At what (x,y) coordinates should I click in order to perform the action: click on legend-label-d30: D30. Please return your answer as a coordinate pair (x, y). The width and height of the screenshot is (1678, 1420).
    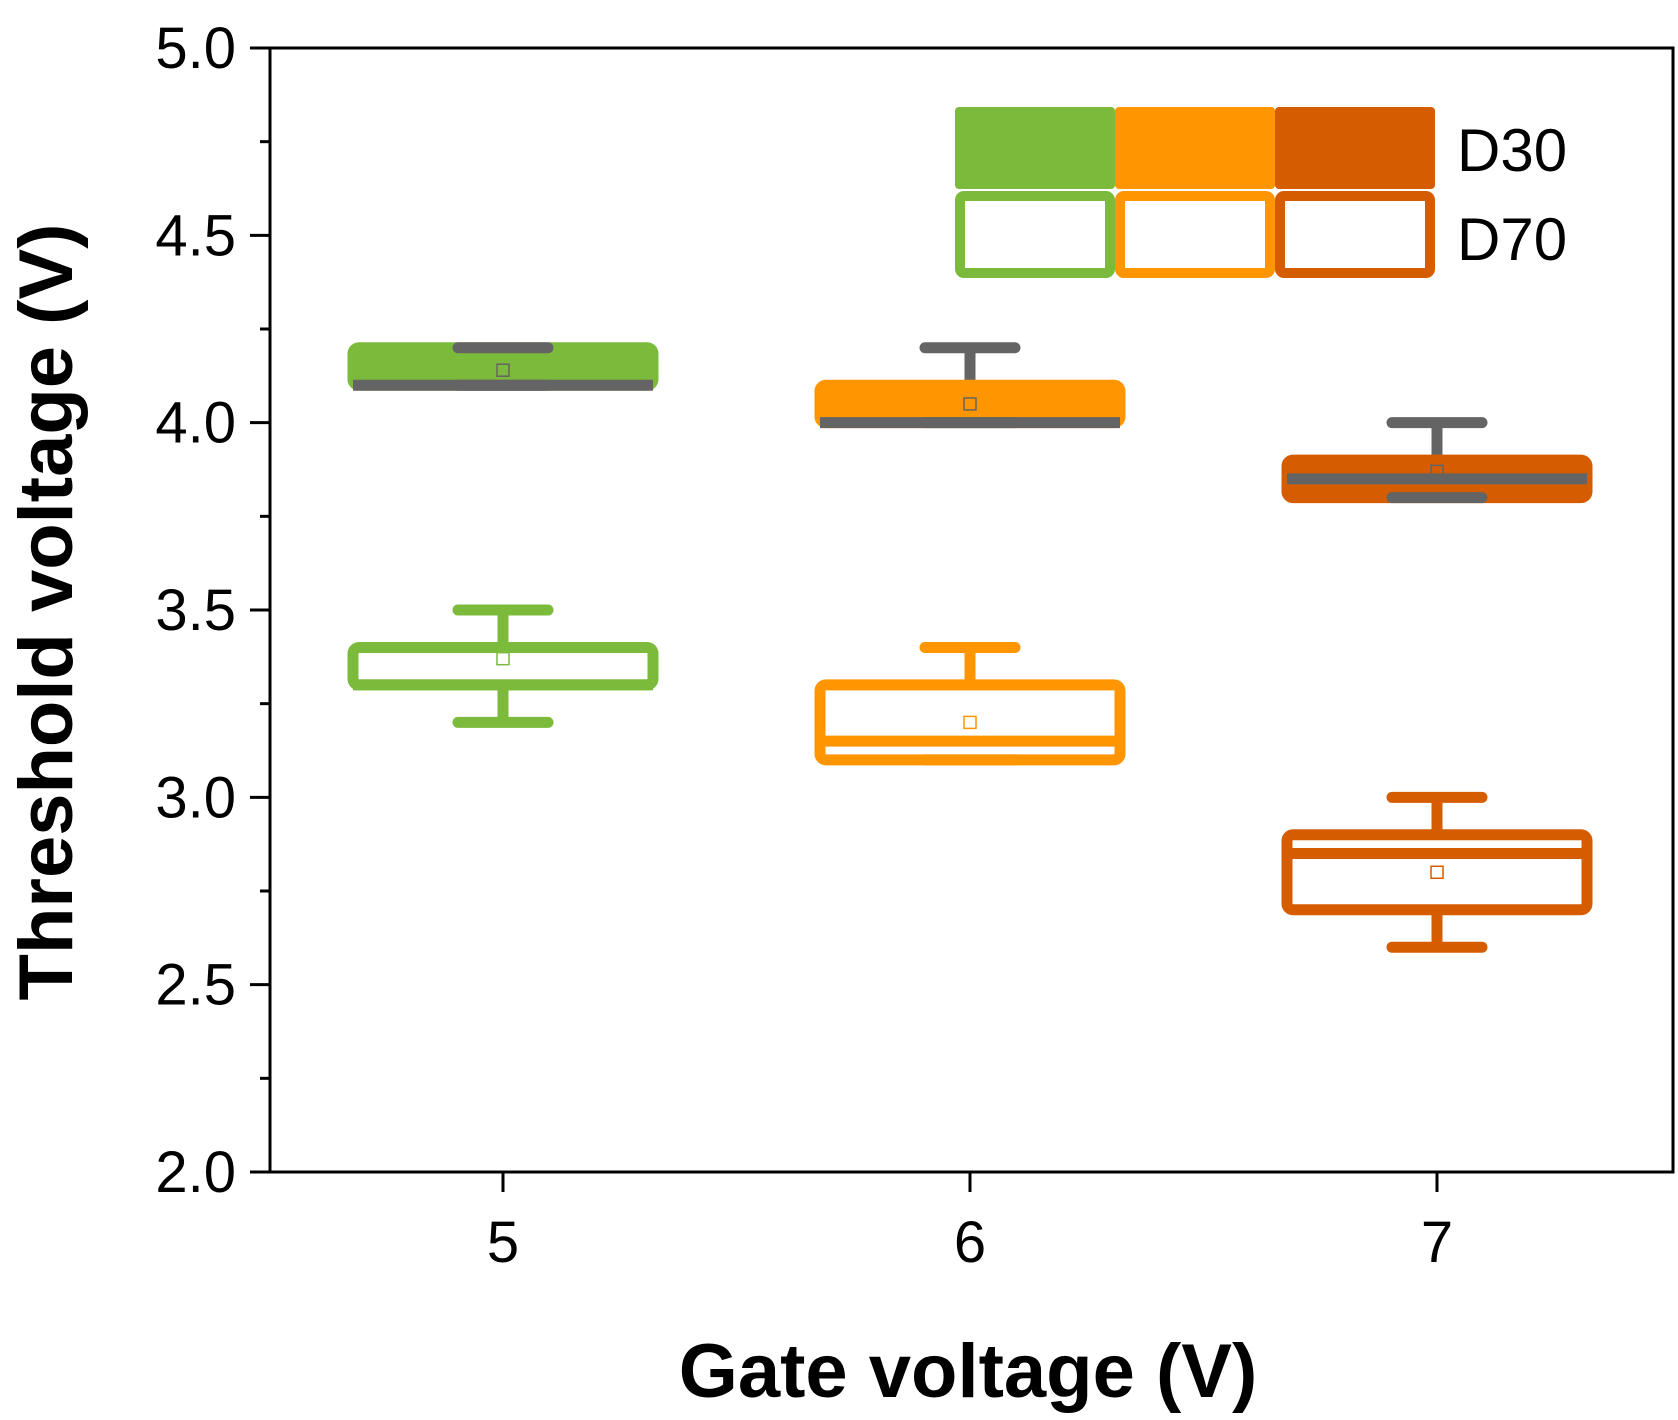
    Looking at the image, I should click on (1512, 150).